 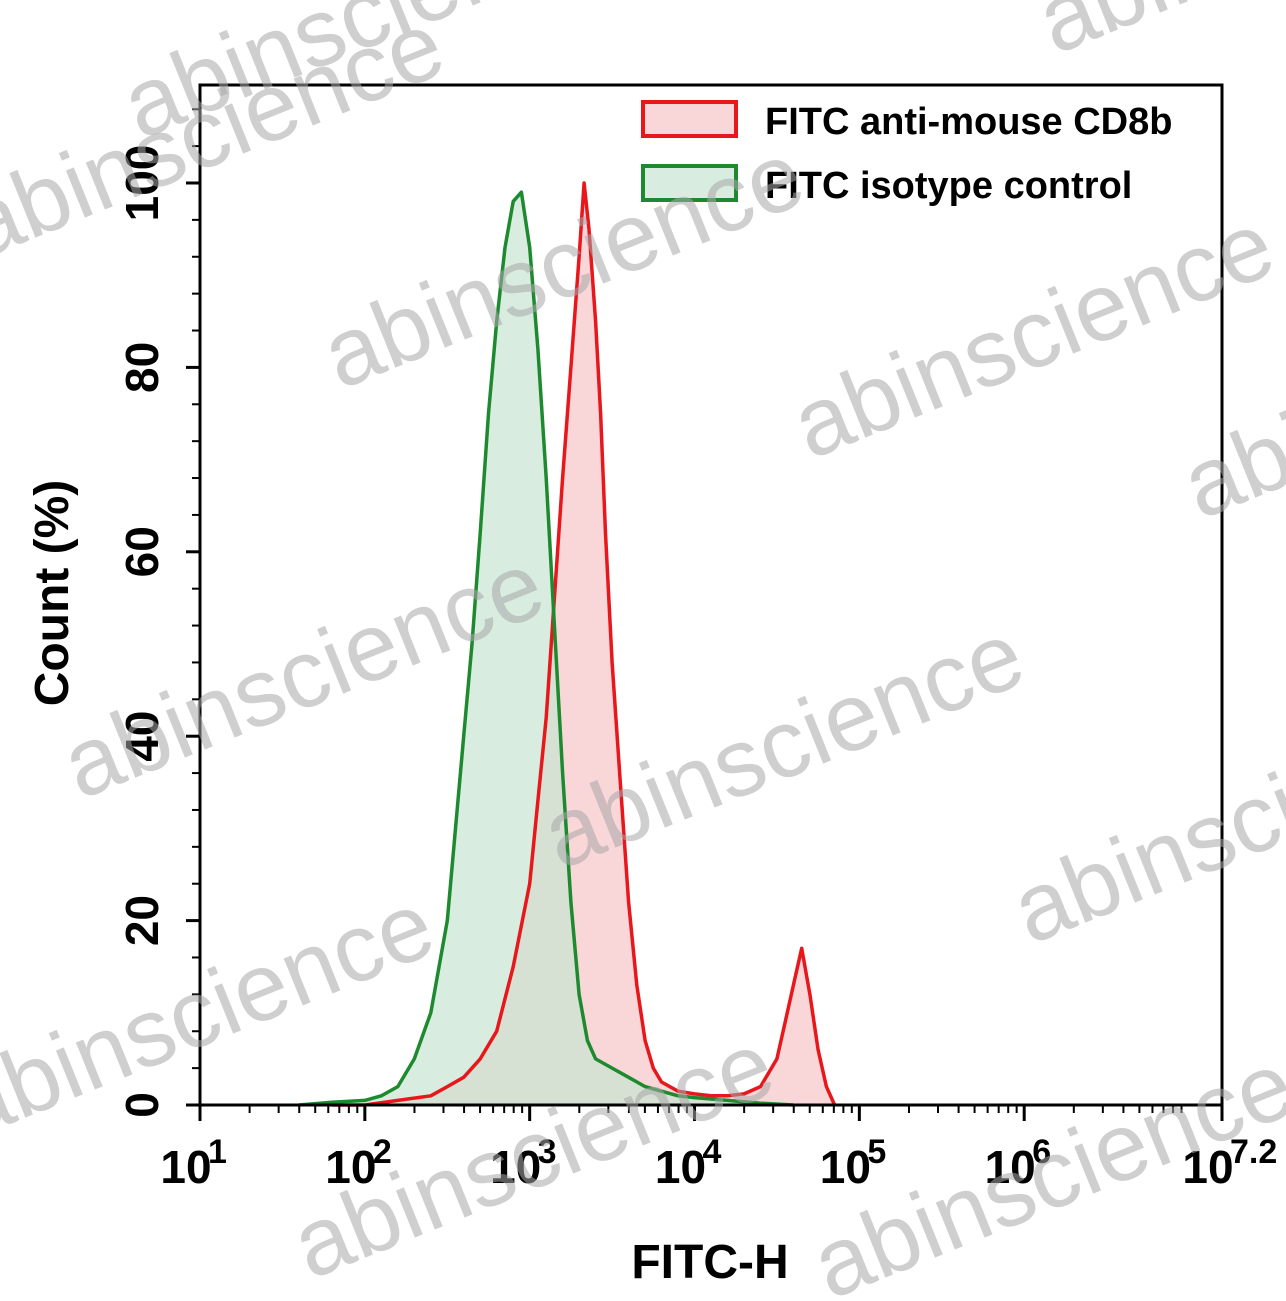 I want to click on x-tick-exponent: 6, so click(x=1041, y=1152).